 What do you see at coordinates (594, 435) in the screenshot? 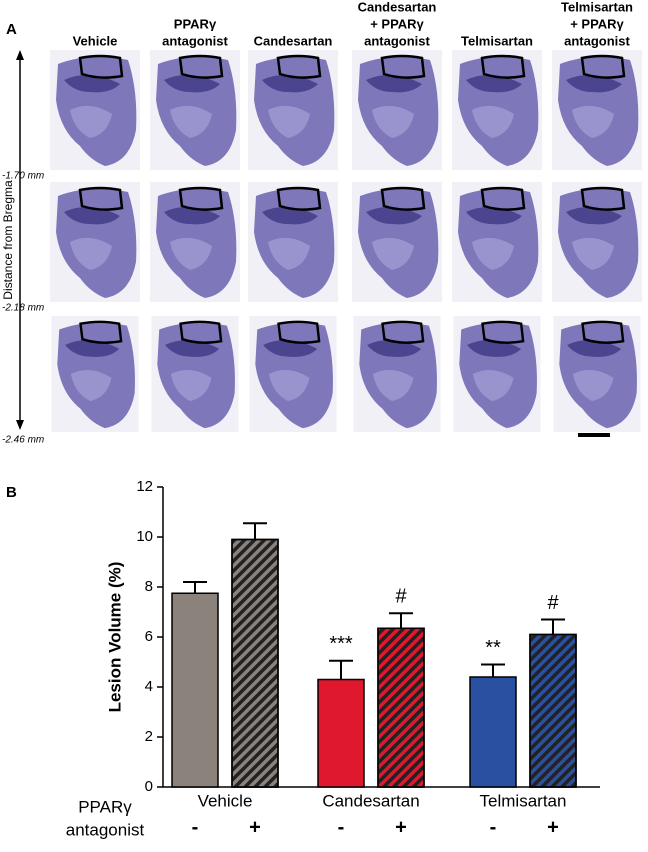
I see `scale-bar` at bounding box center [594, 435].